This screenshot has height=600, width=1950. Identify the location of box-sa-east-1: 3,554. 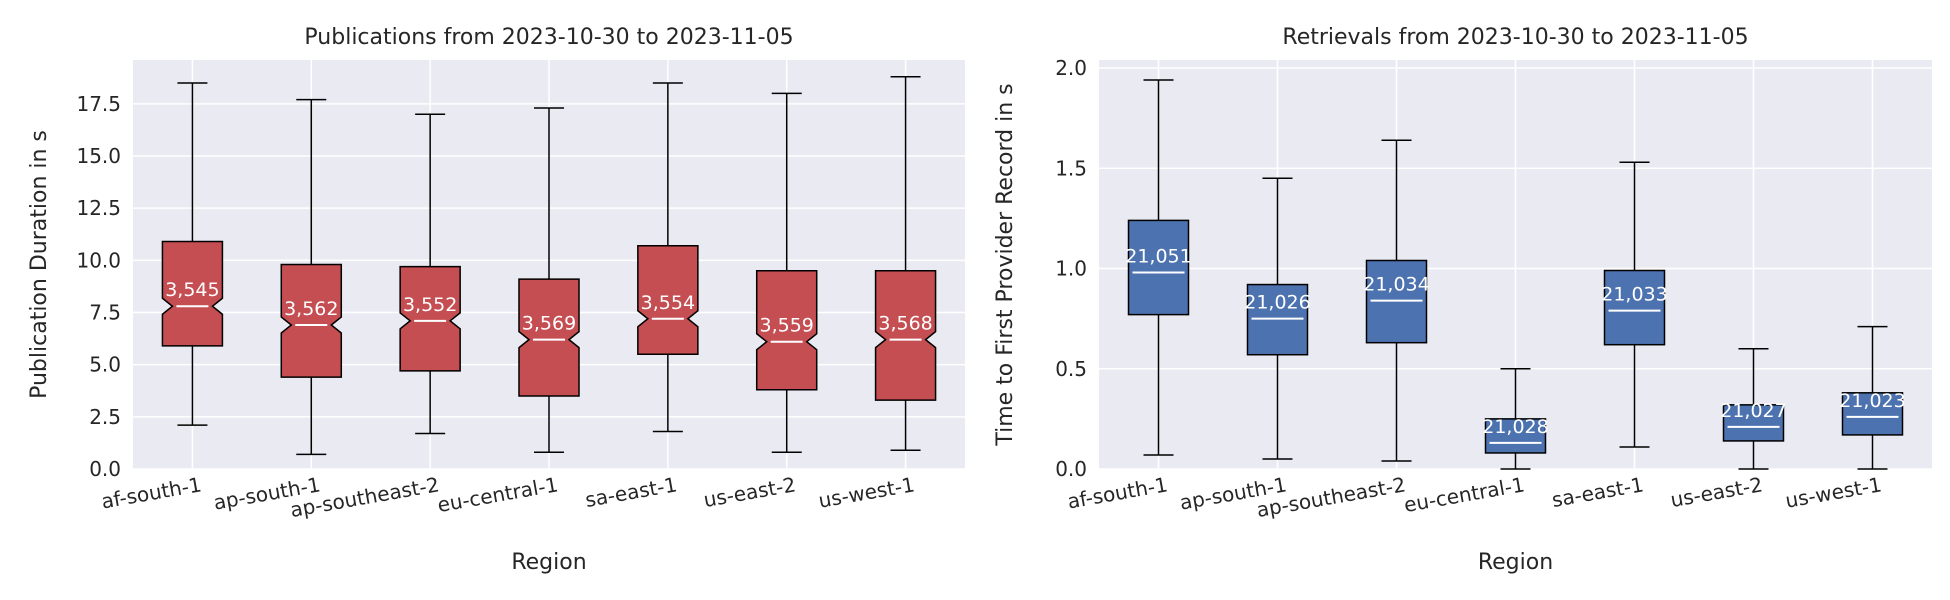
(668, 257).